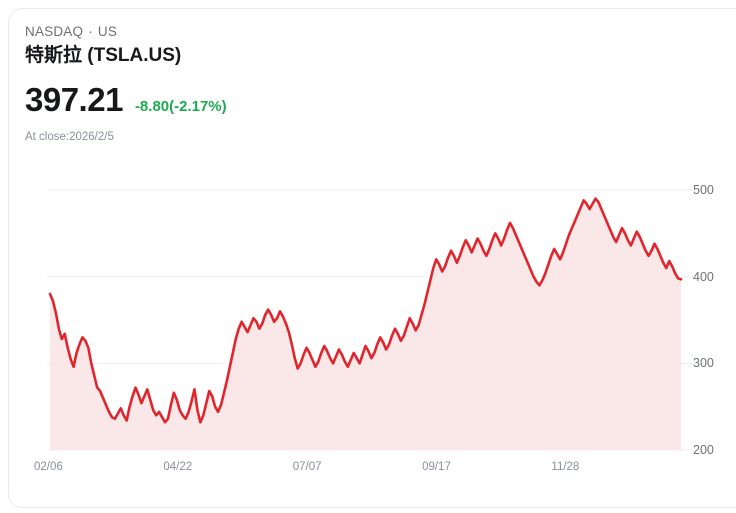 The width and height of the screenshot is (736, 513). What do you see at coordinates (74, 99) in the screenshot?
I see `current-price: 397.21` at bounding box center [74, 99].